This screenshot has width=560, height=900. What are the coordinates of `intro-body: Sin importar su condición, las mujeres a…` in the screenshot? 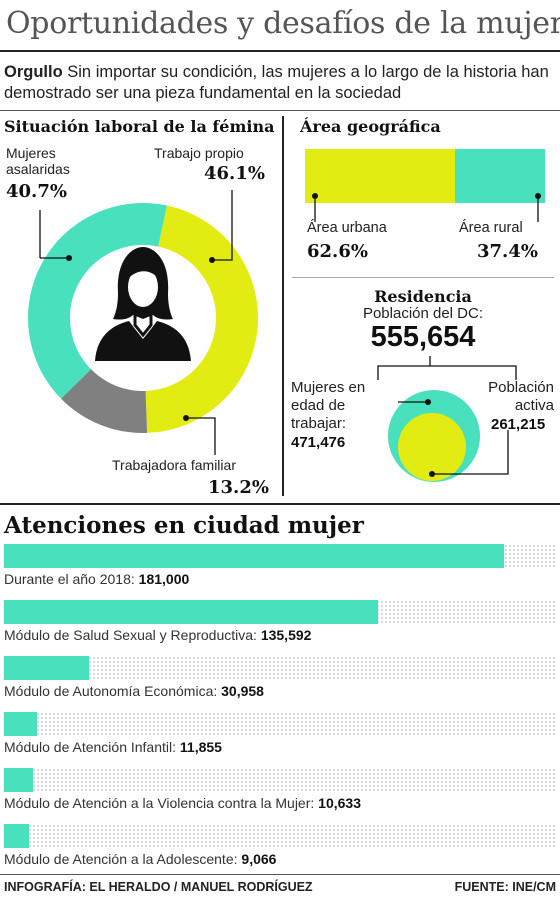 It's located at (276, 82).